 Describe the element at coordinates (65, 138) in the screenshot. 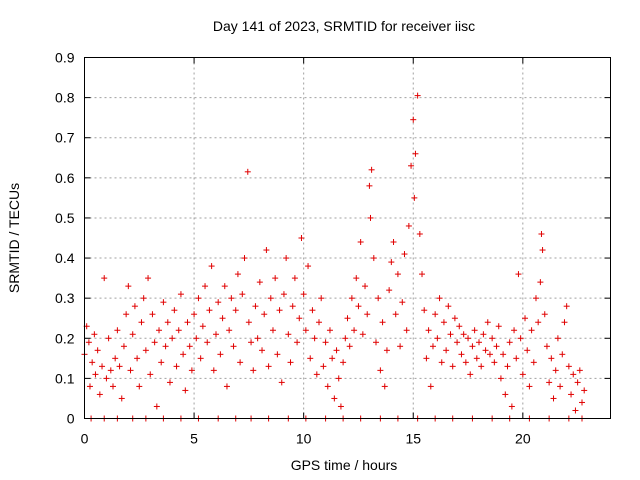

I see `y-tick-label: 0.7` at that location.